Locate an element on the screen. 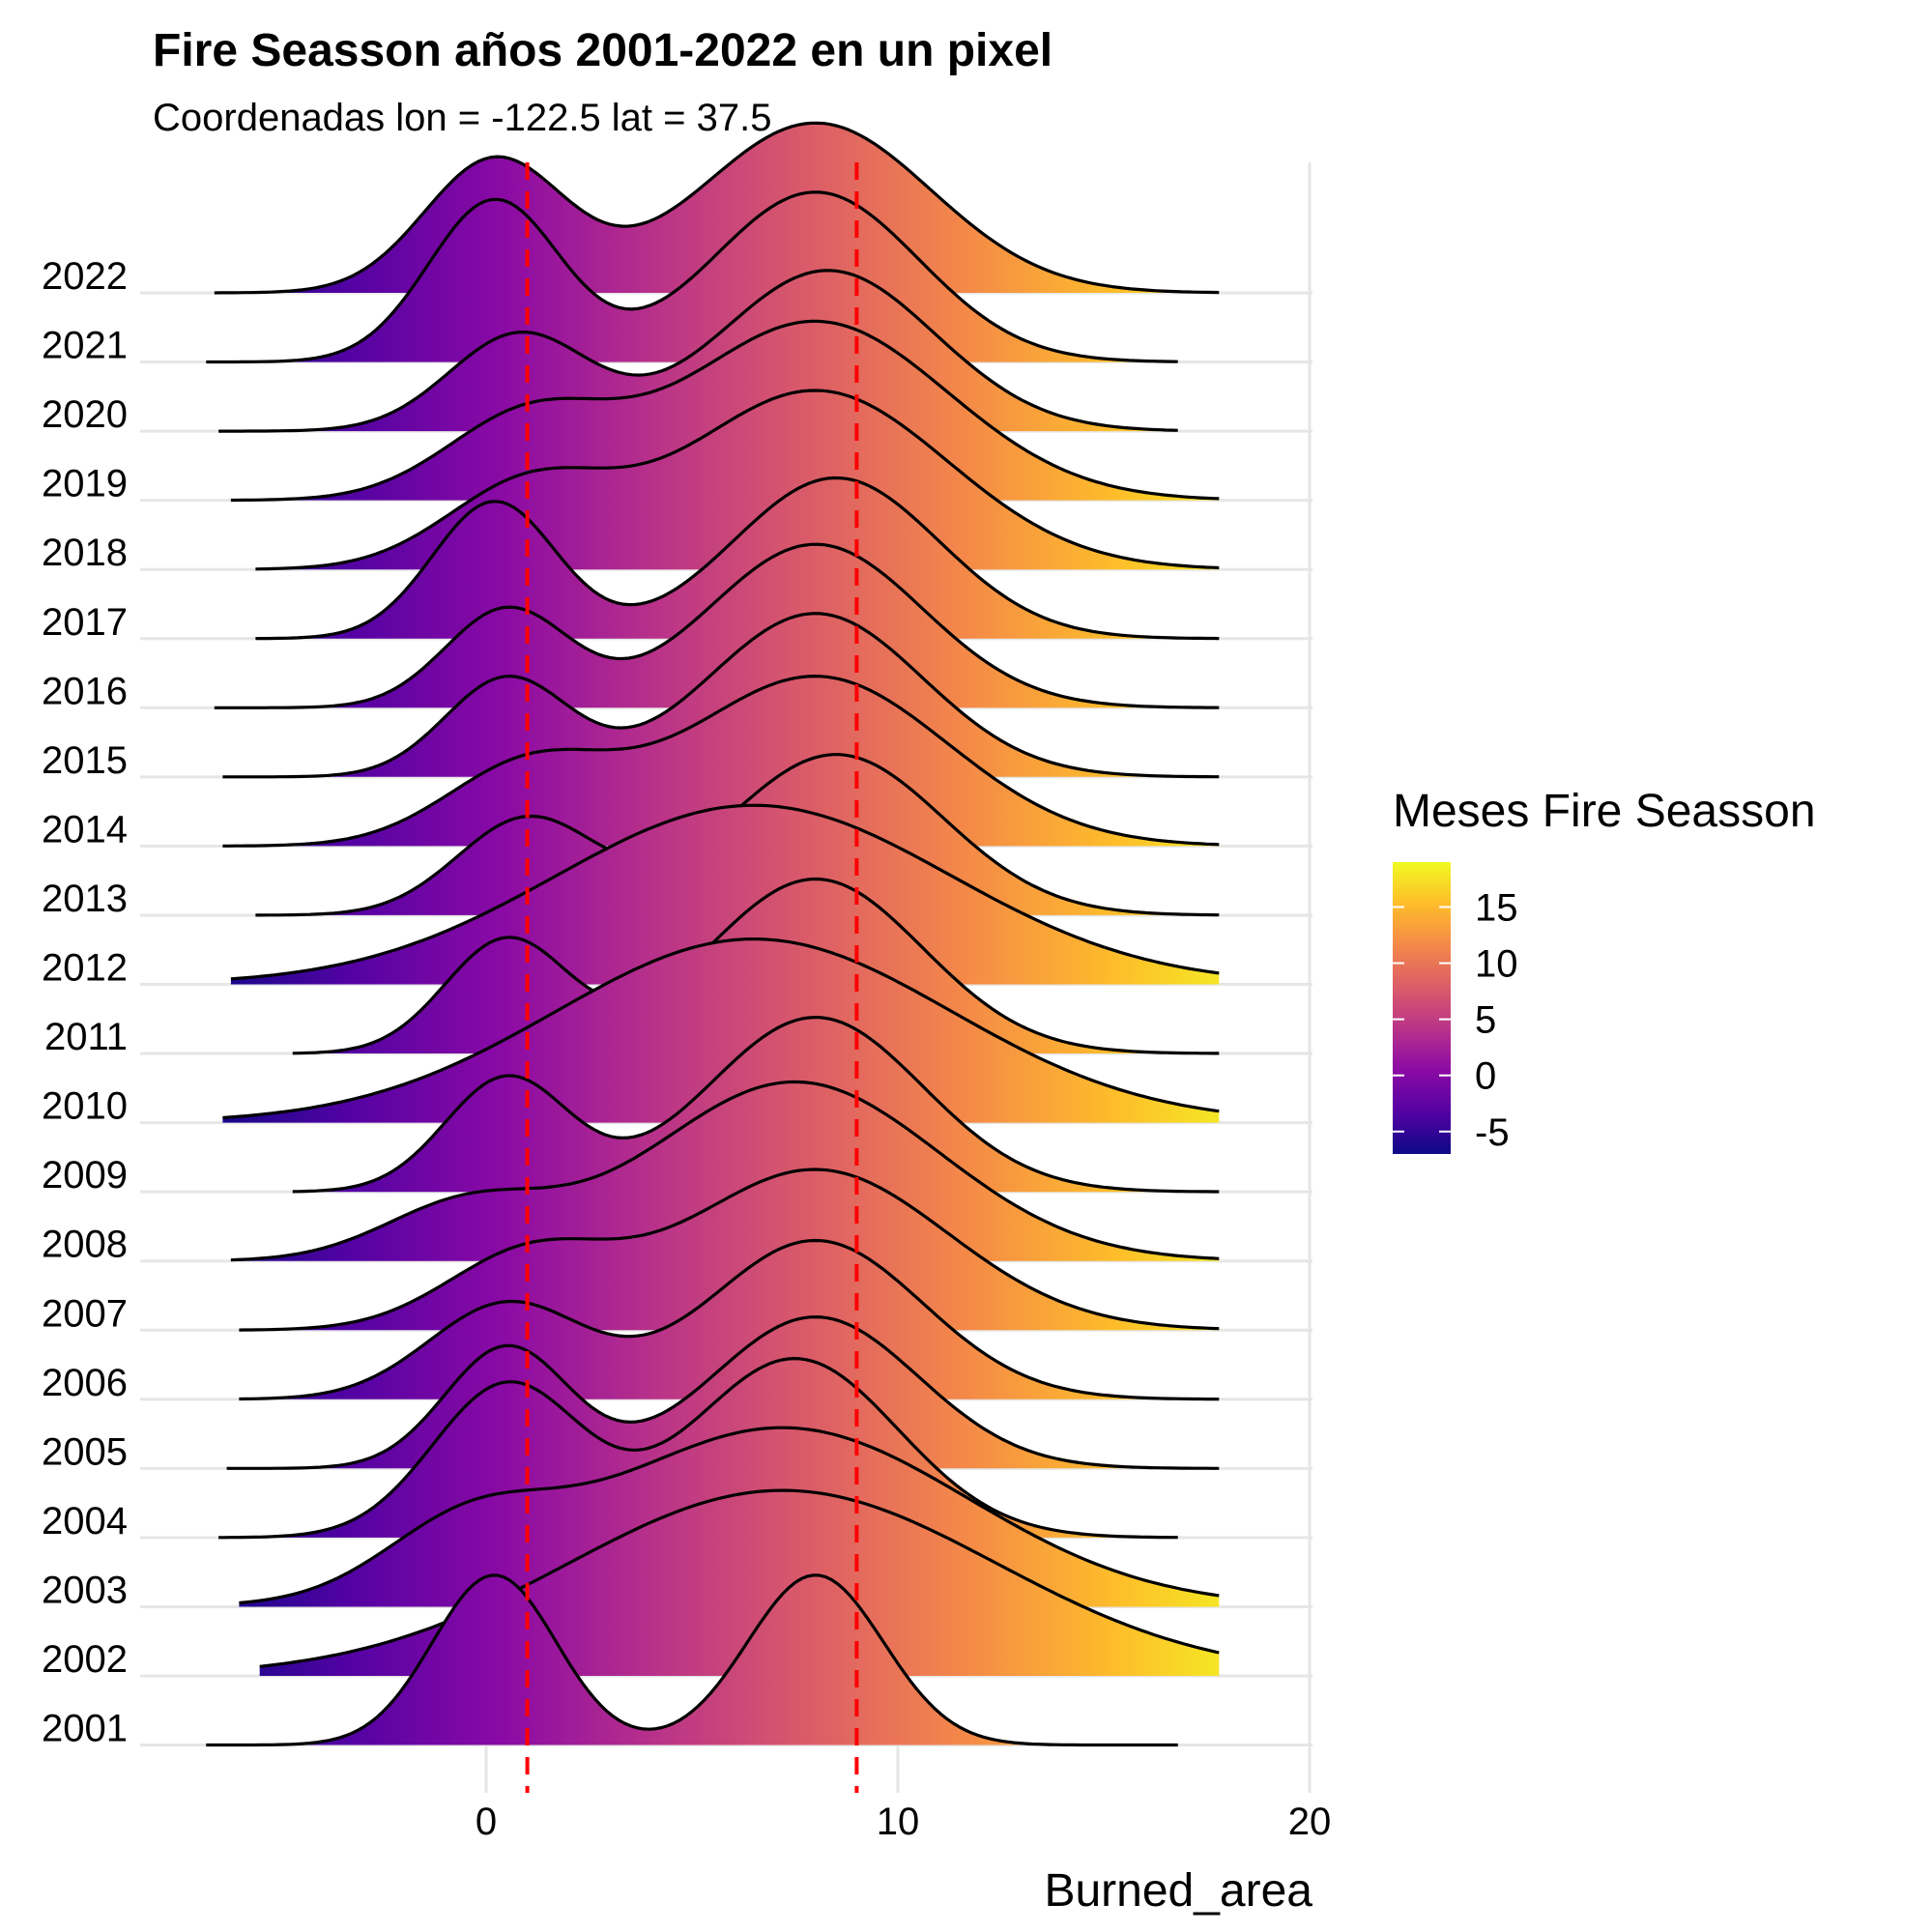 This screenshot has height=1932, width=1932. ridge-line-2012 is located at coordinates (725, 892).